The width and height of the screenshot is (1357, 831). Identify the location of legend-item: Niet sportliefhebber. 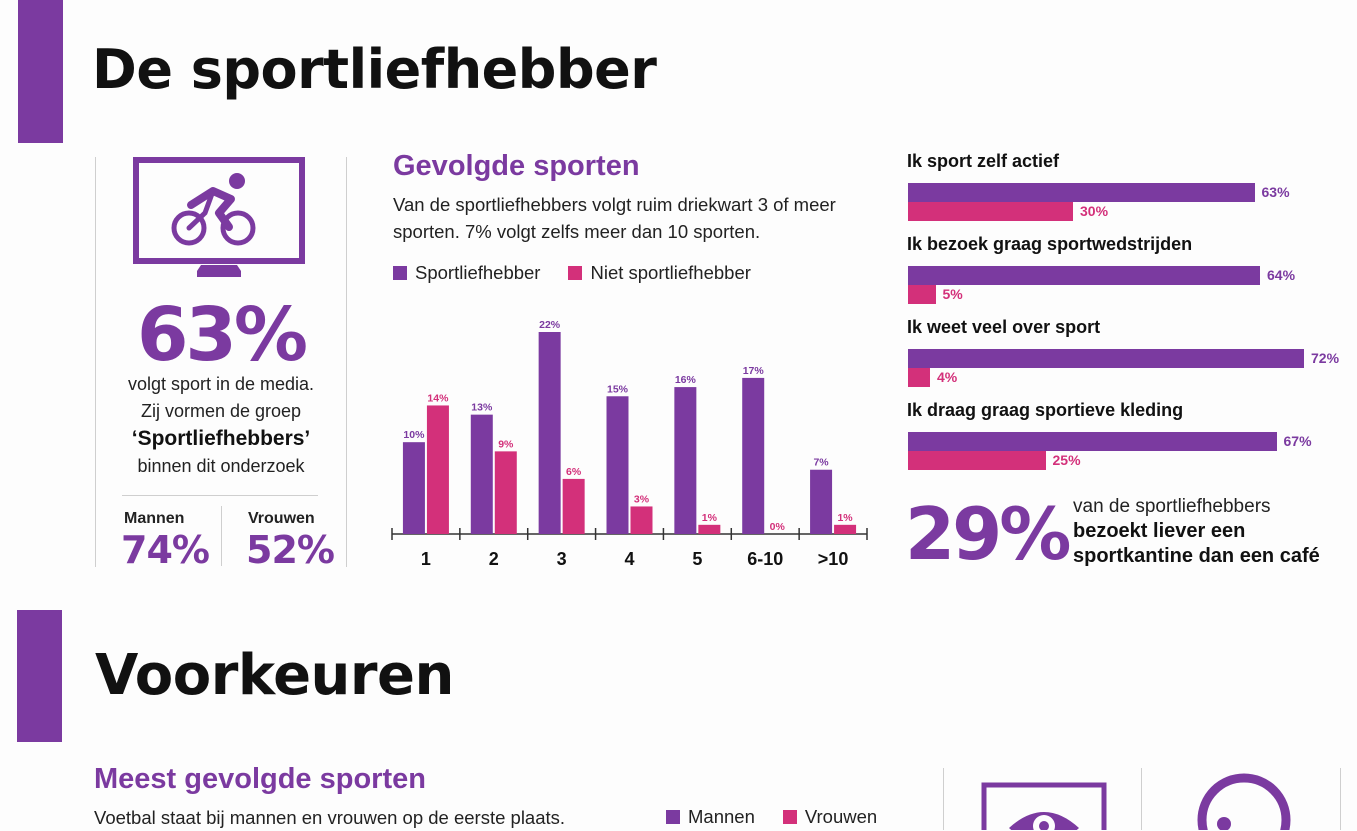
(659, 273).